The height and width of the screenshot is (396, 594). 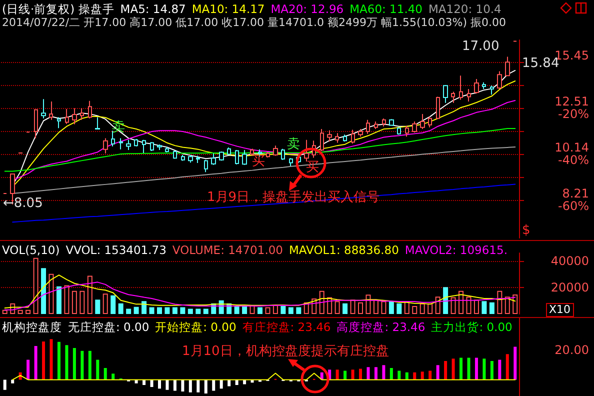 I want to click on text: MA10: 14.17, so click(x=228, y=9).